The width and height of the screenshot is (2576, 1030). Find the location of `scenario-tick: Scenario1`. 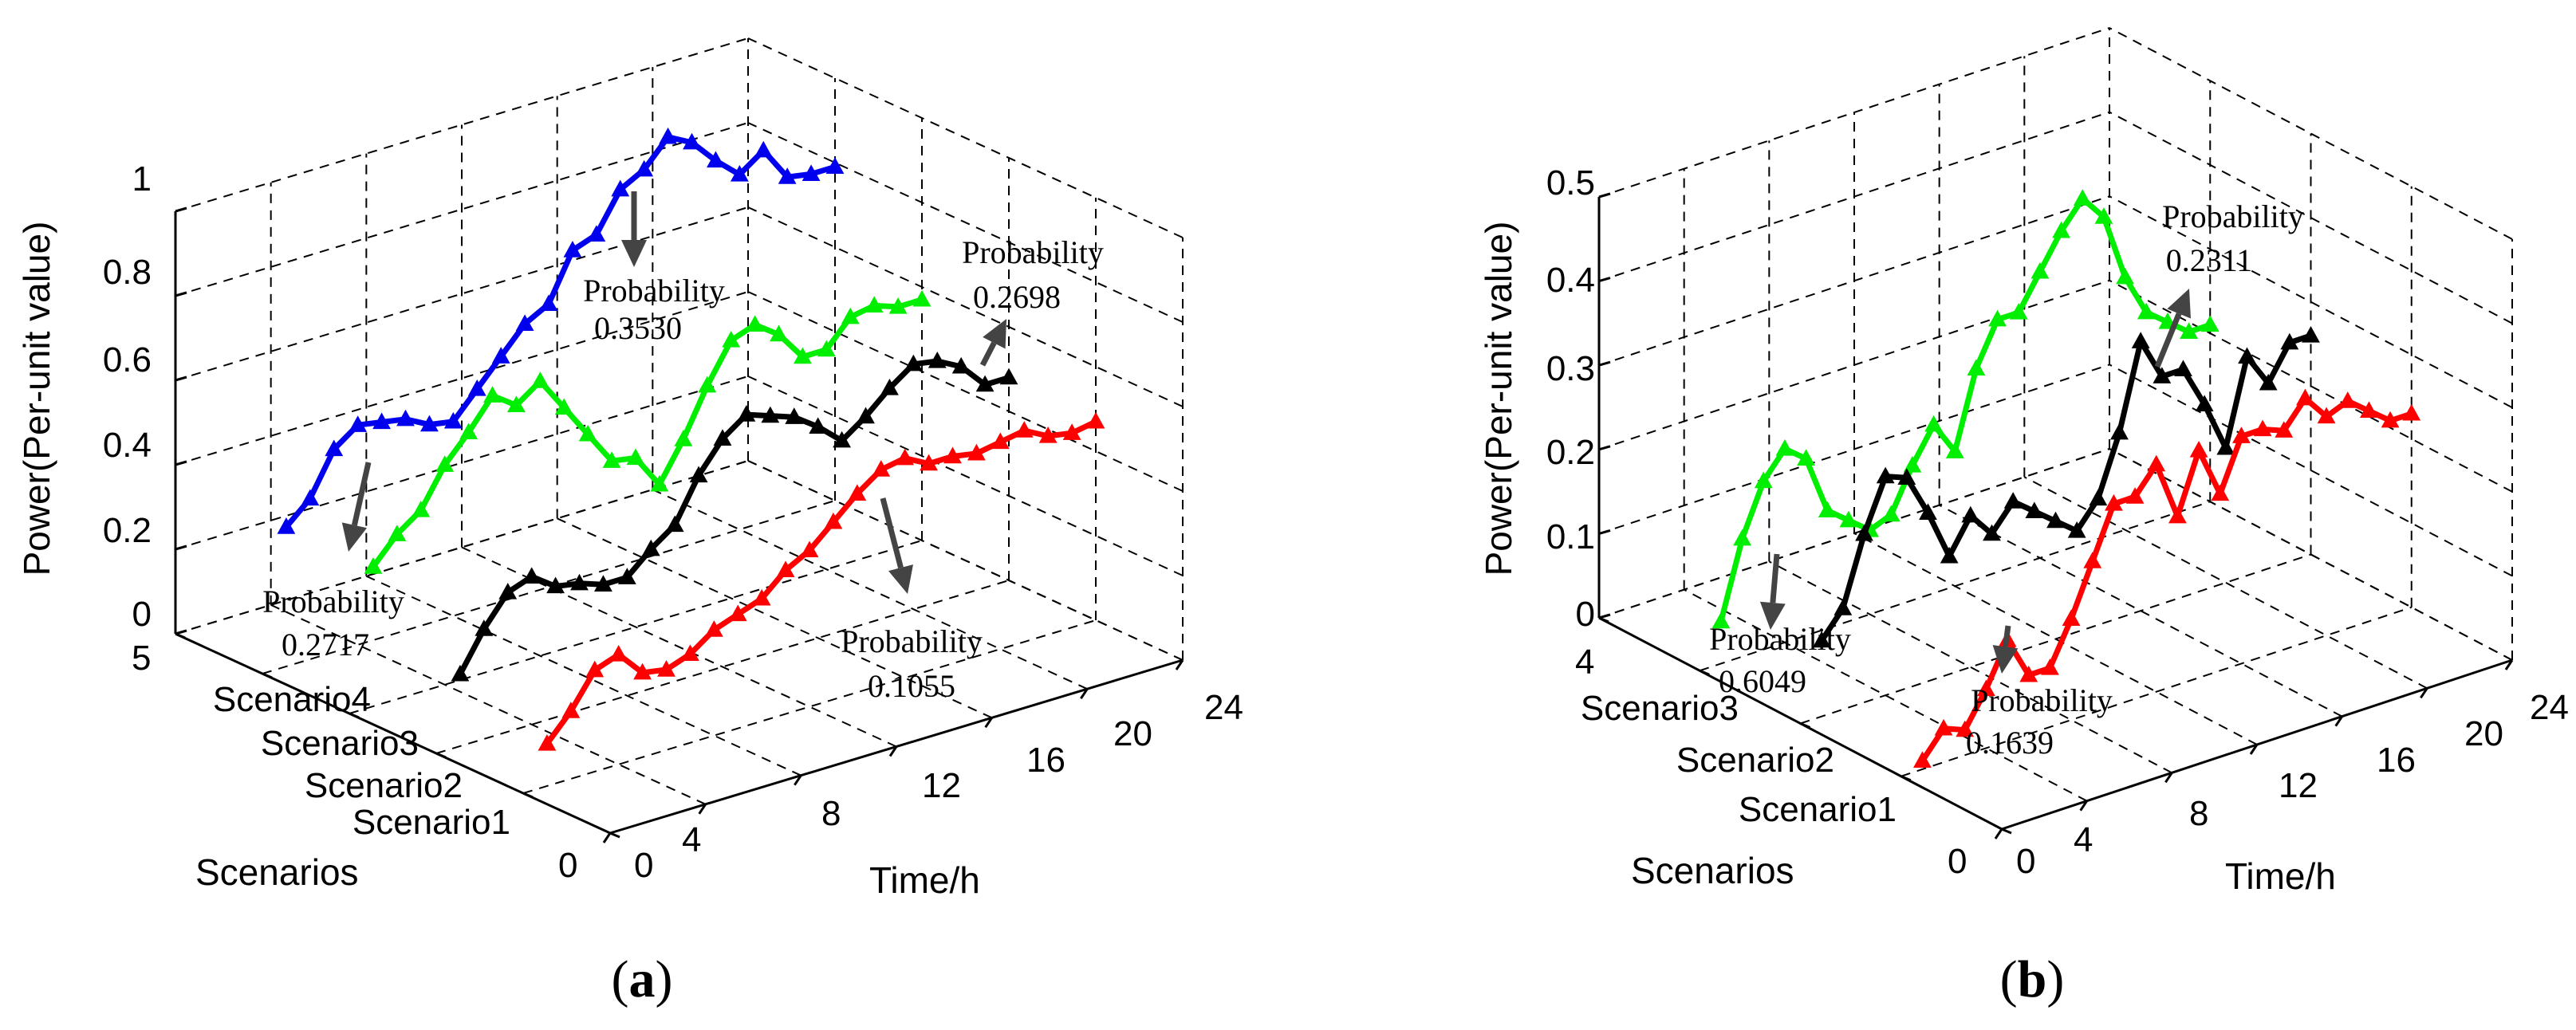

scenario-tick: Scenario1 is located at coordinates (1818, 809).